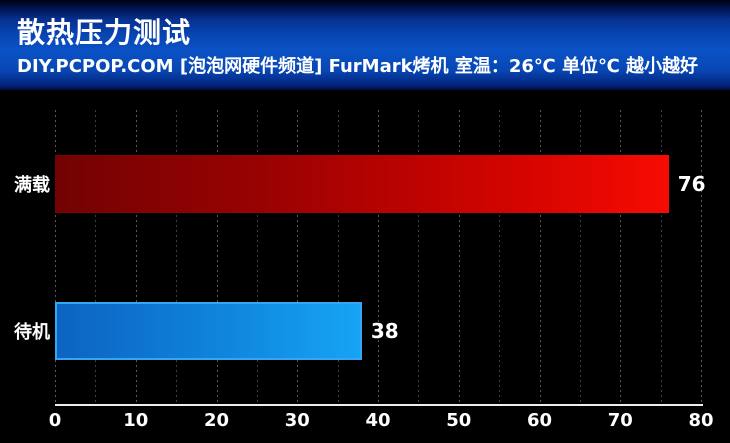 This screenshot has height=443, width=730. I want to click on x-tick-label: 0, so click(55, 420).